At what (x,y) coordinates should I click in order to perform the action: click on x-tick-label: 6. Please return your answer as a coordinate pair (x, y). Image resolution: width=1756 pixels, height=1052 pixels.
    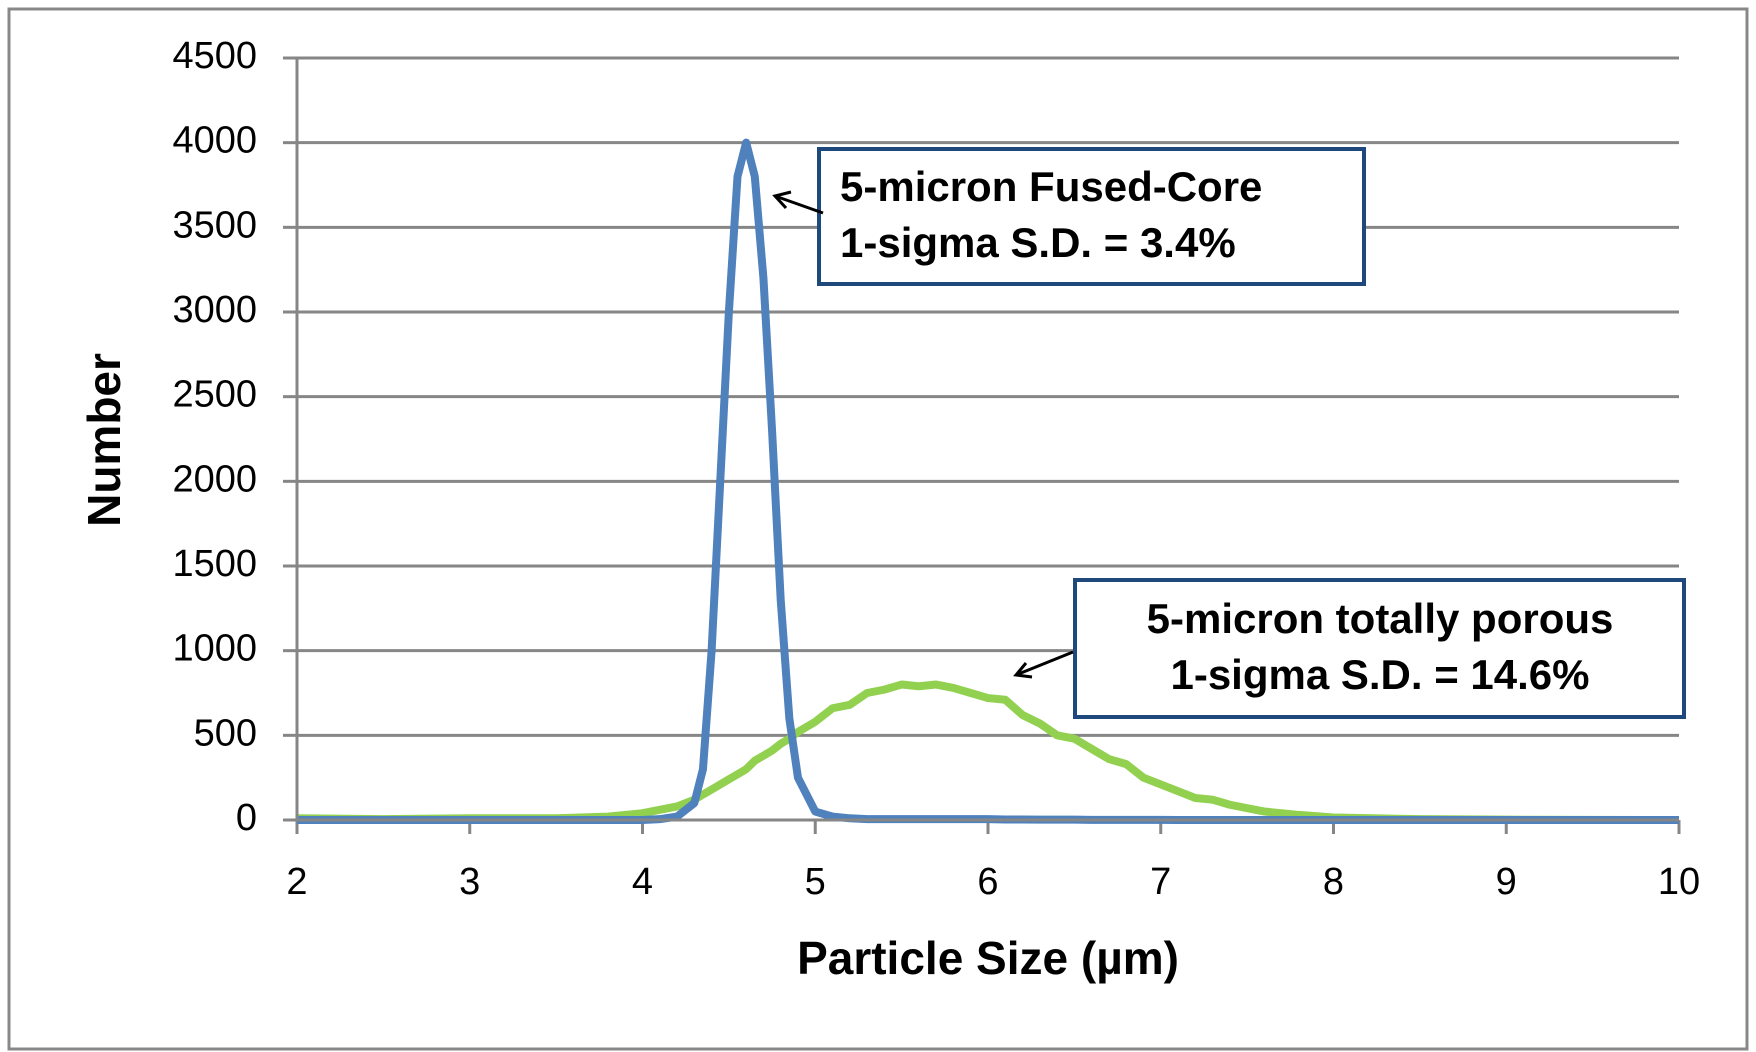
    Looking at the image, I should click on (987, 882).